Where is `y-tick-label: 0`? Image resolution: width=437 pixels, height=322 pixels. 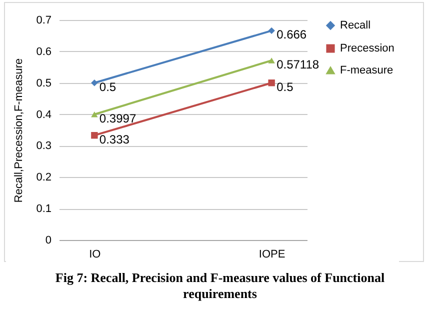
y-tick-label: 0 is located at coordinates (48, 240).